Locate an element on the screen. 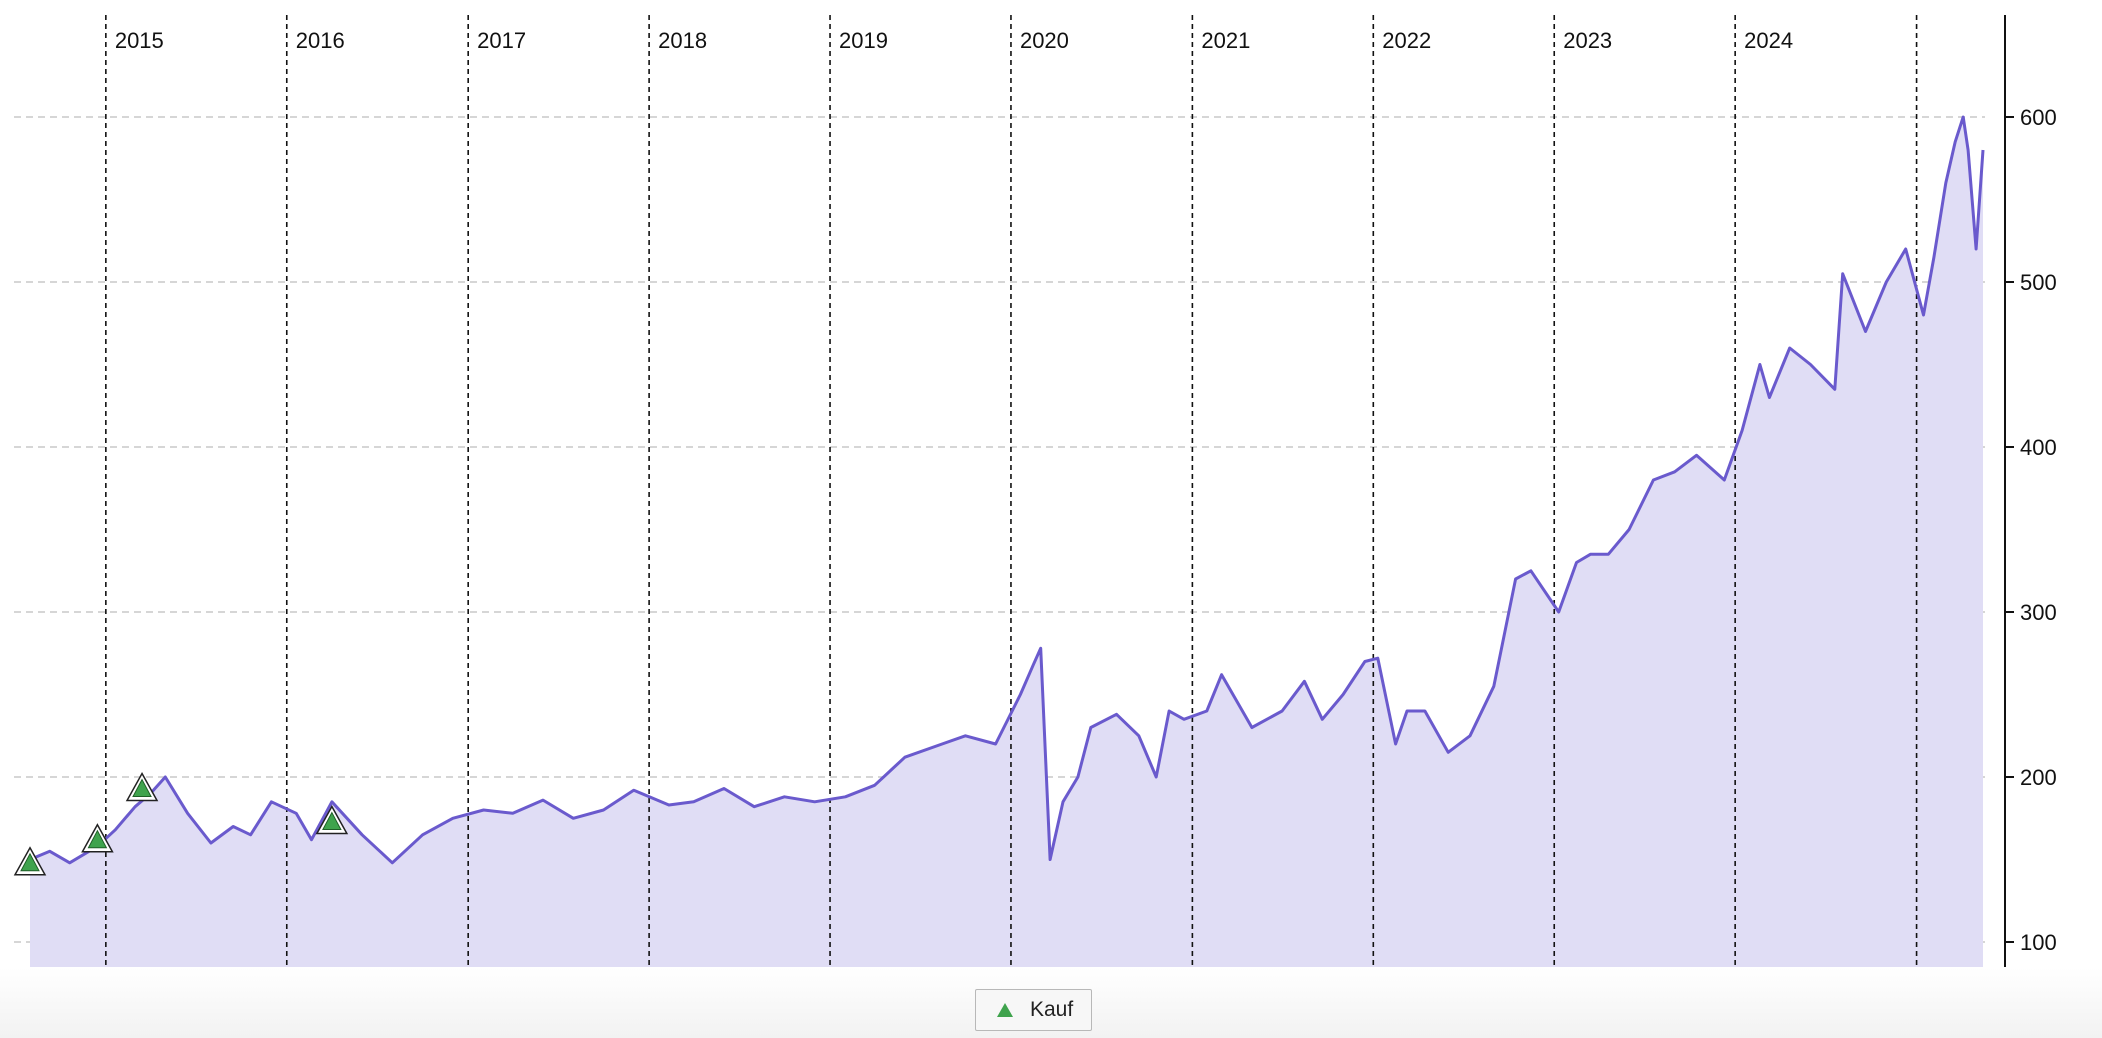 The height and width of the screenshot is (1038, 2102). year-label: 2015 is located at coordinates (139, 40).